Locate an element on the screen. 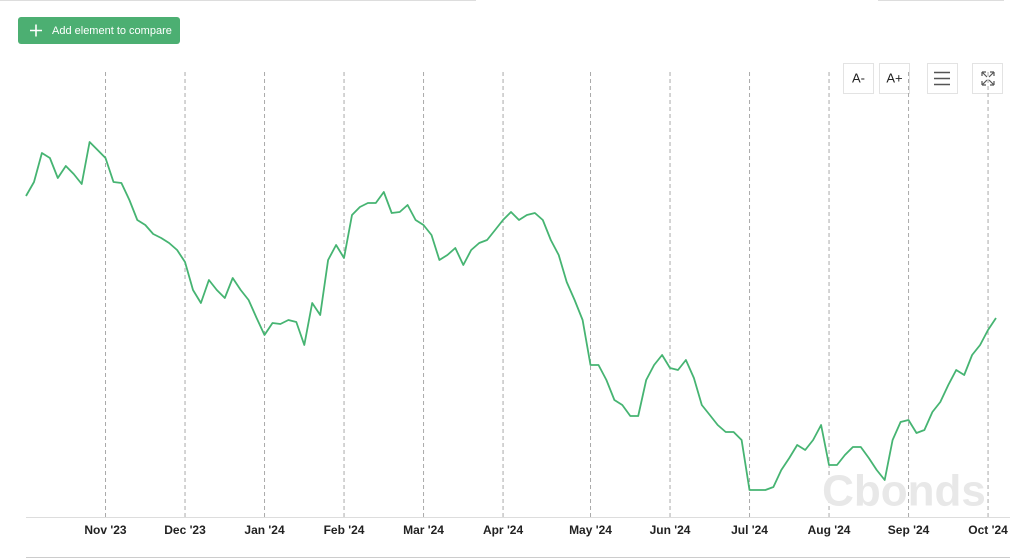  x-tick-label: Jul '24 is located at coordinates (749, 530).